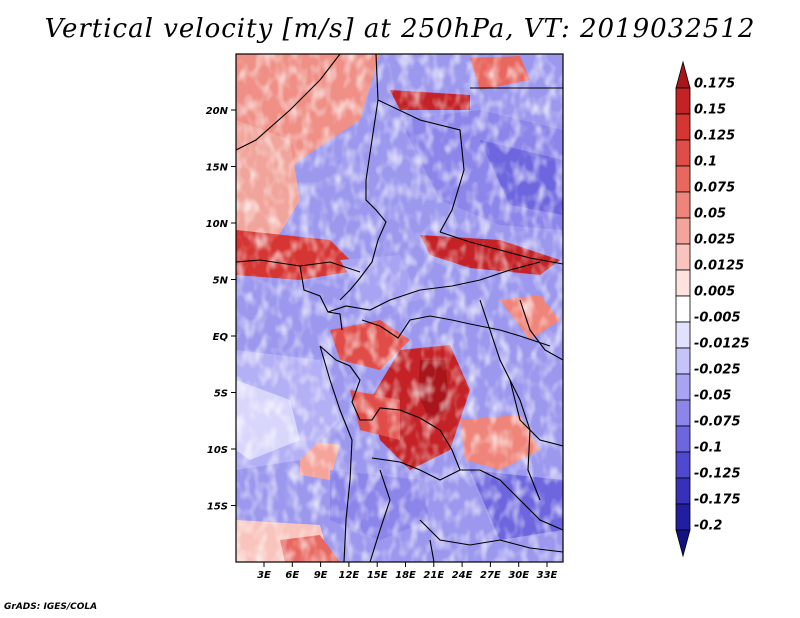 This screenshot has height=618, width=800. What do you see at coordinates (714, 84) in the screenshot?
I see `colorbar-label: 0.175` at bounding box center [714, 84].